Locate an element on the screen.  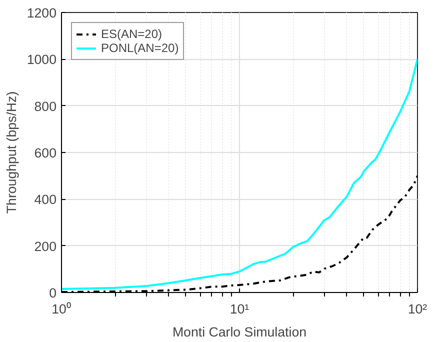
legend-label: PONL(AN=20) is located at coordinates (140, 48).